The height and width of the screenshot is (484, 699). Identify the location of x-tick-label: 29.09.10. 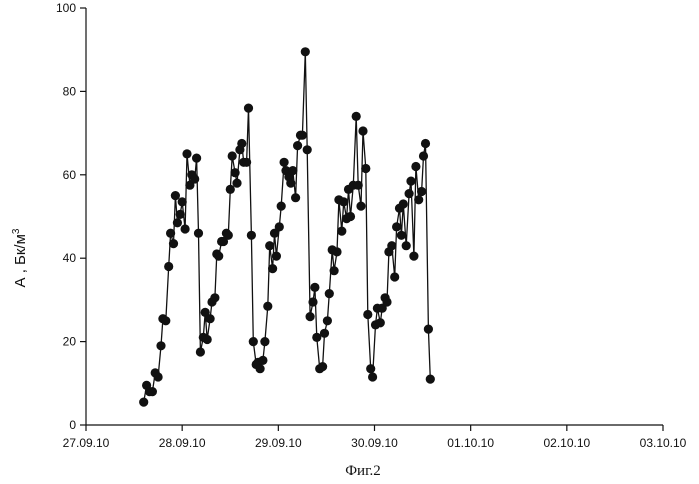
(278, 443).